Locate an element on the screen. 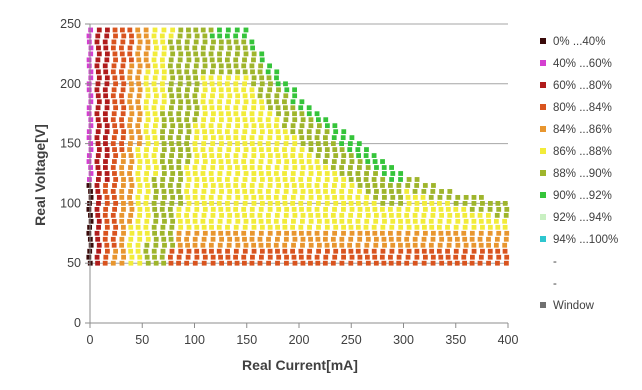 Image resolution: width=642 pixels, height=390 pixels. y-axis-title: Real Voltage[V] is located at coordinates (40, 175).